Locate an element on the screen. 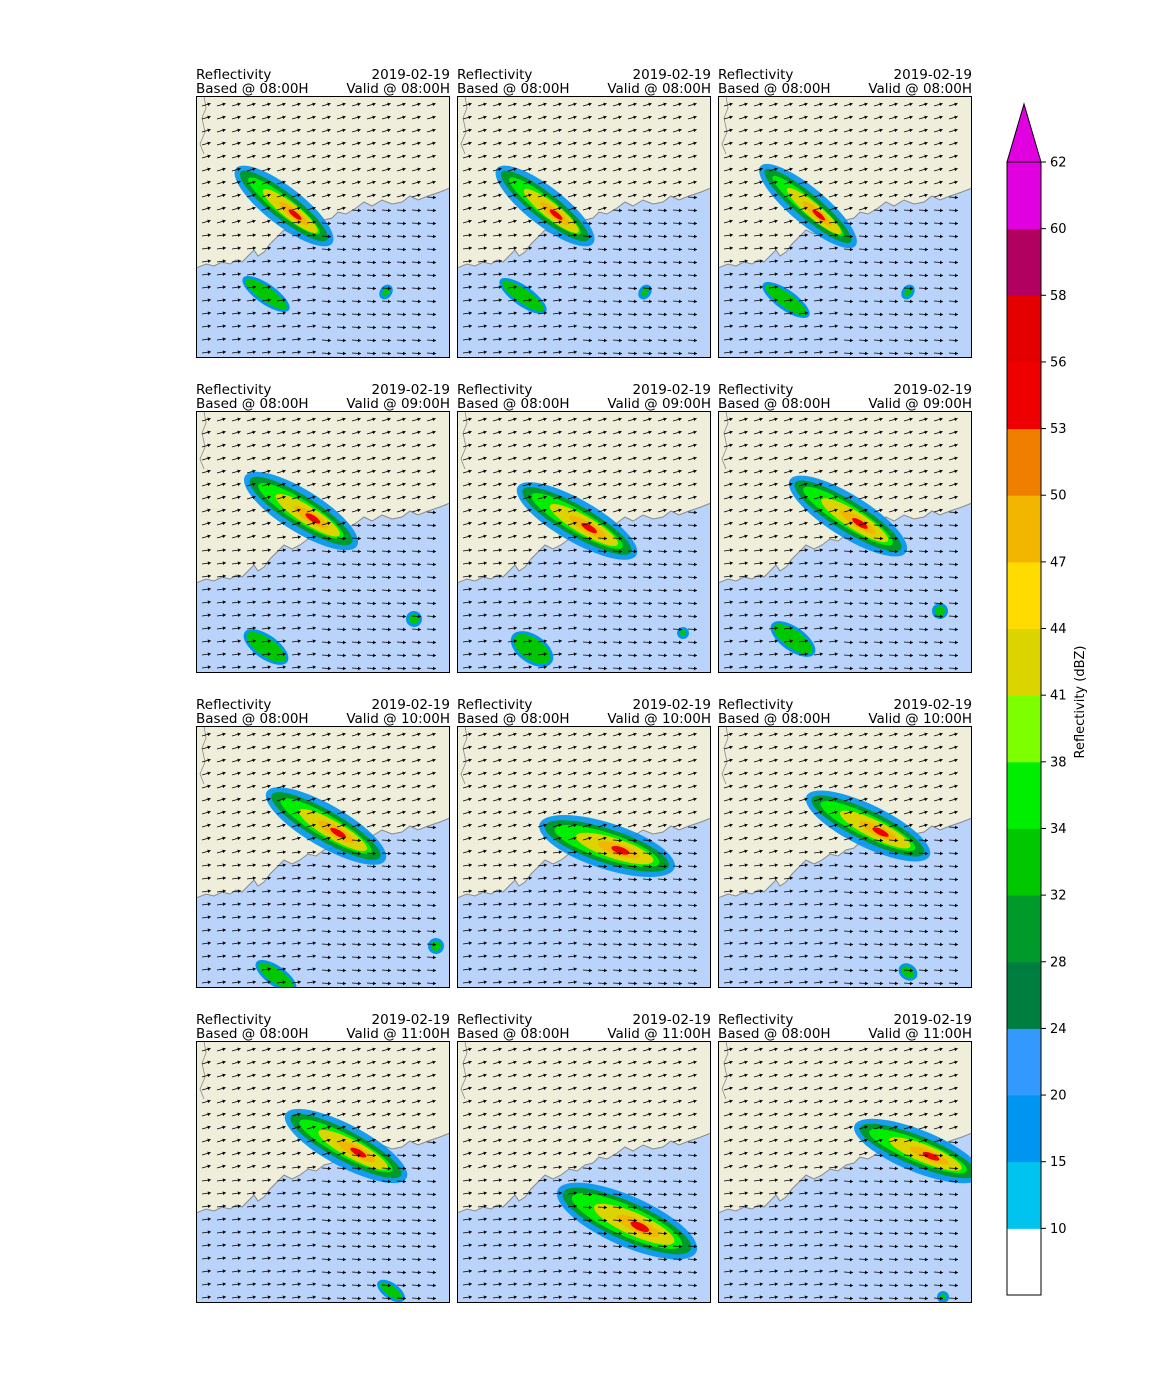 This screenshot has width=1150, height=1400. colorbar-tick-label: 38 is located at coordinates (1058, 762).